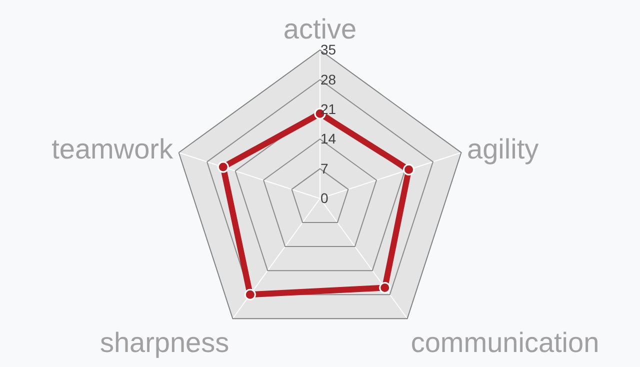 This screenshot has height=367, width=640. I want to click on spoke-label: agility, so click(503, 148).